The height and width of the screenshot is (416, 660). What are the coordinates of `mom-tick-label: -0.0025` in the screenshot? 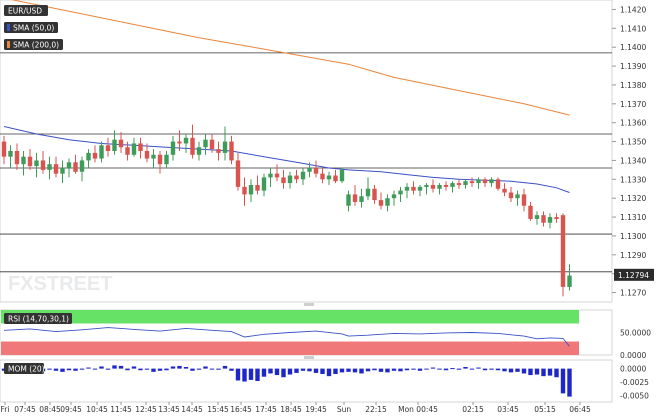 It's located at (634, 382).